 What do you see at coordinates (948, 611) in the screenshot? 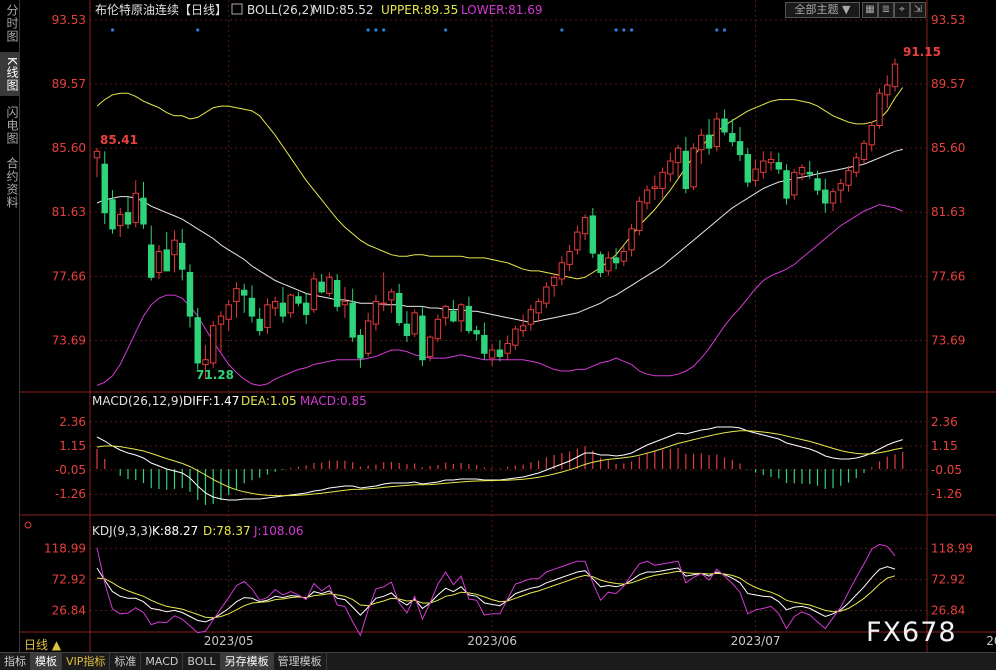
I see `kdj-tick-label-right: 26.84` at bounding box center [948, 611].